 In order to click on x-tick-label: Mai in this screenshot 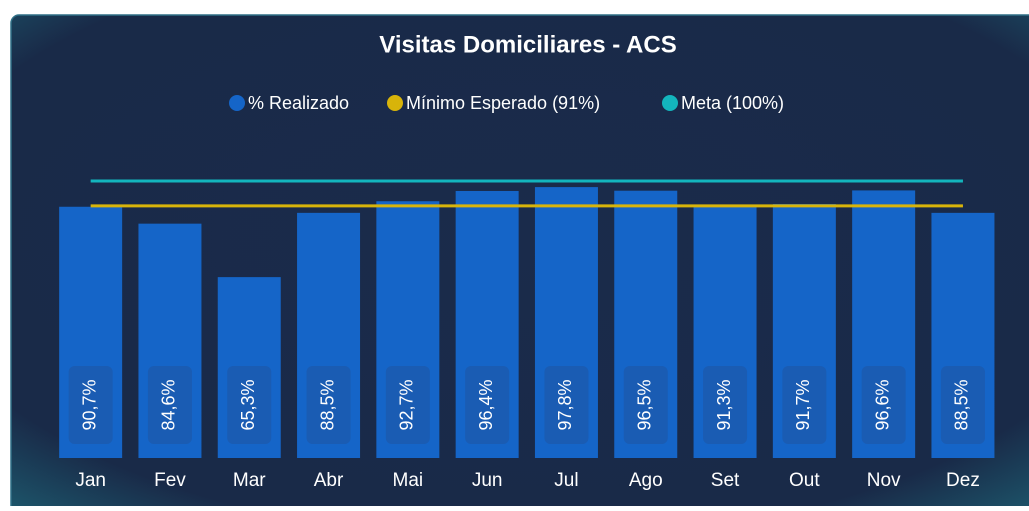, I will do `click(408, 480)`.